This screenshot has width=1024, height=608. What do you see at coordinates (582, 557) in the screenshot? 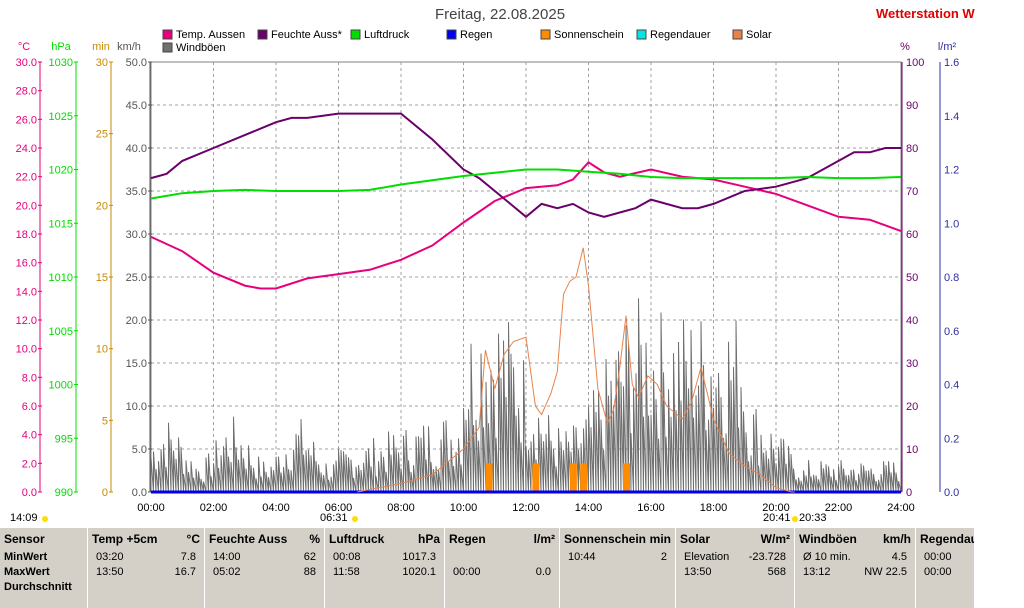
I see `stats-cell-time: 10:44` at bounding box center [582, 557].